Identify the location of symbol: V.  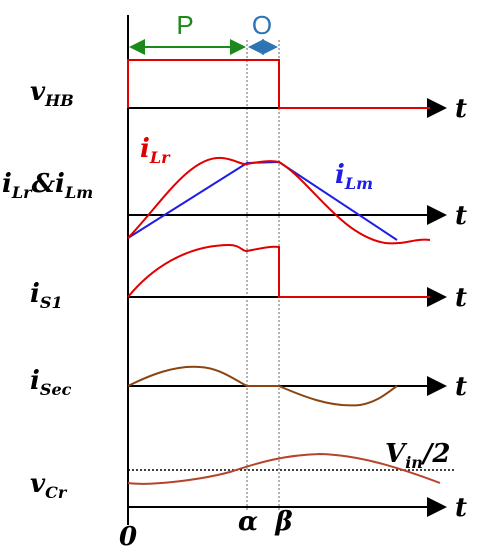
(396, 454).